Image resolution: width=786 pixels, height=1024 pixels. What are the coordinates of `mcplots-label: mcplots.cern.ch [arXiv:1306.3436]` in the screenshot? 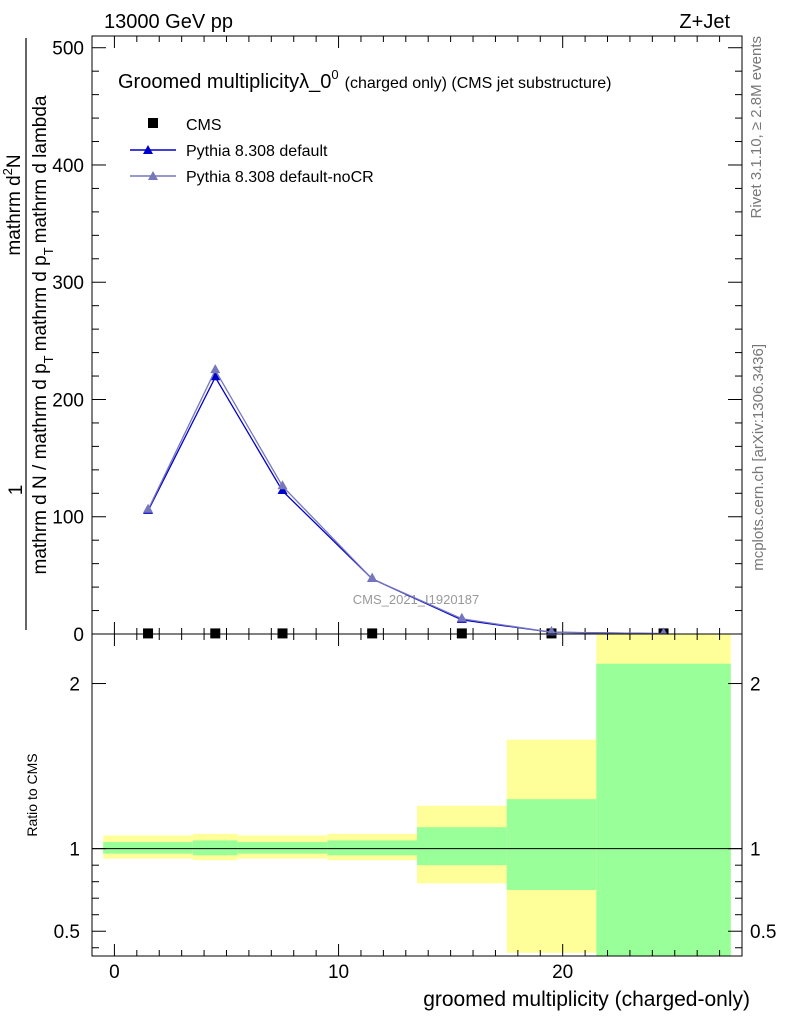 It's located at (758, 457).